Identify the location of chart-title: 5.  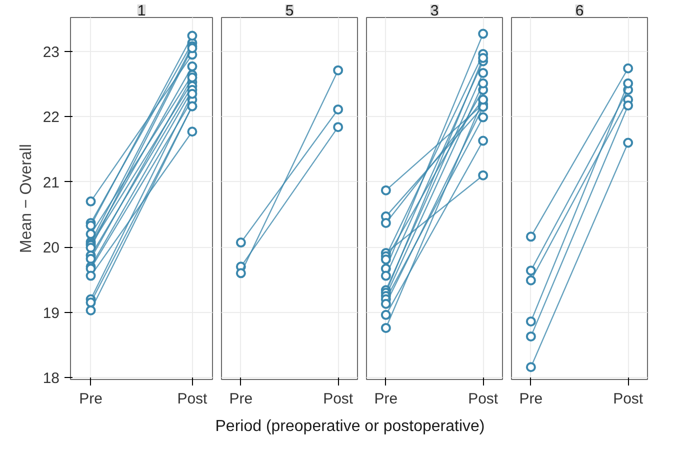
(289, 11).